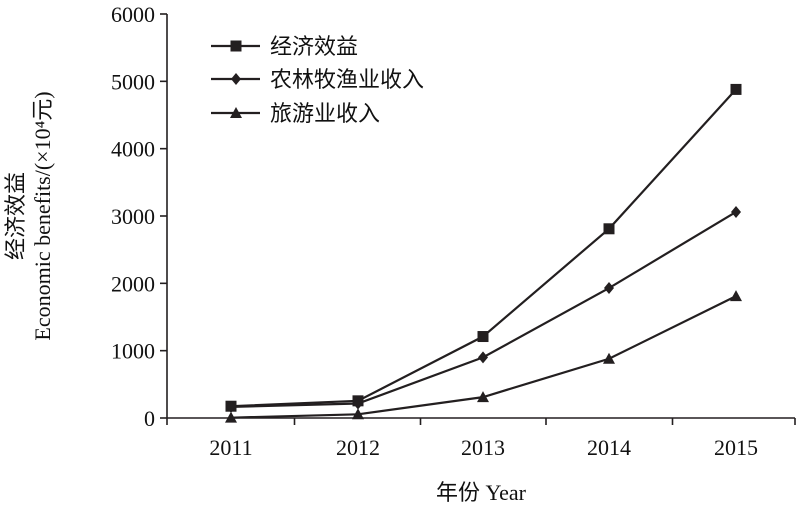 This screenshot has height=509, width=800. Describe the element at coordinates (230, 447) in the screenshot. I see `x-tick-label: 2011` at that location.